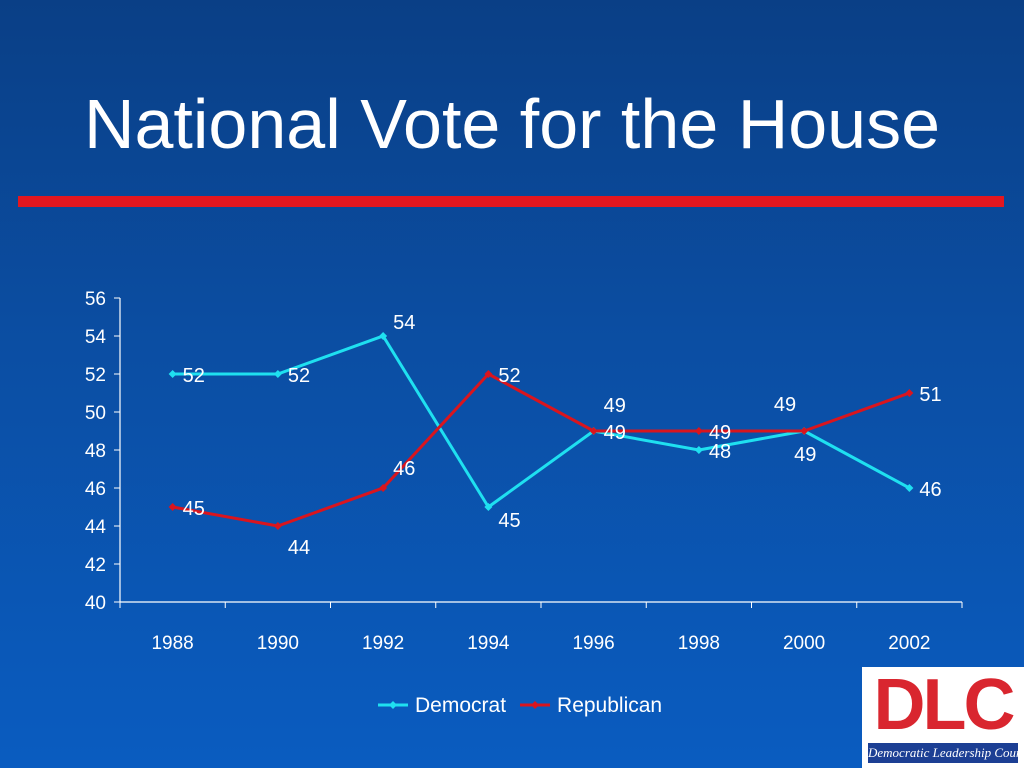 The image size is (1024, 768). What do you see at coordinates (946, 753) in the screenshot?
I see `dlc-logo-caption: Democratic Leadership Council` at bounding box center [946, 753].